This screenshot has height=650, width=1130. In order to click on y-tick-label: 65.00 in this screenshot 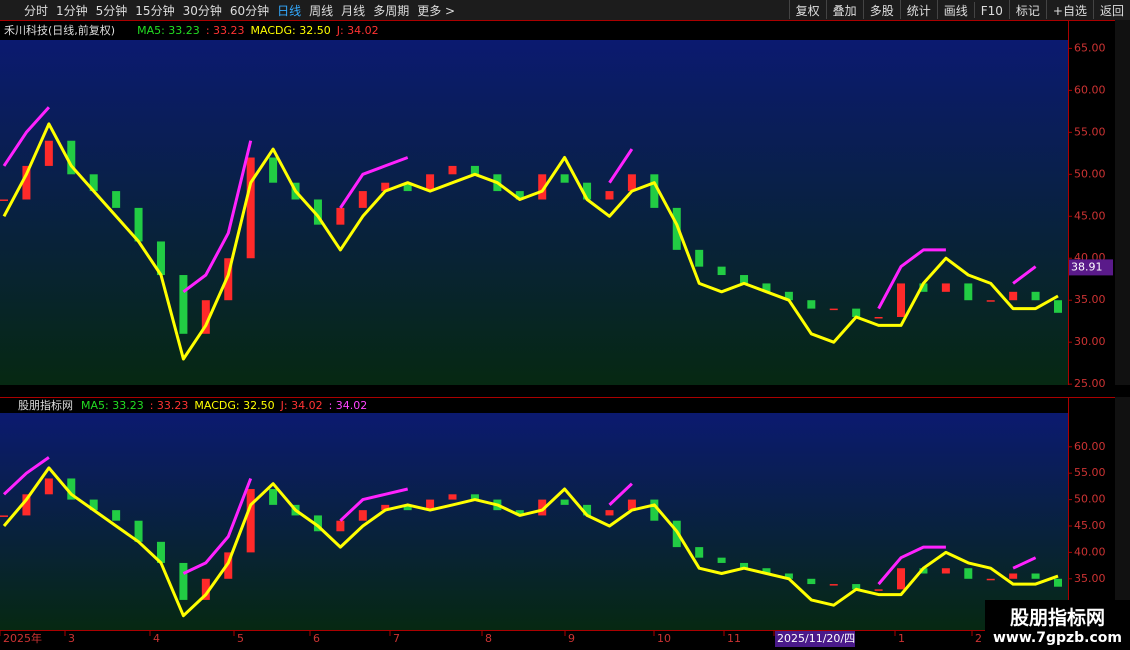, I will do `click(1090, 47)`.